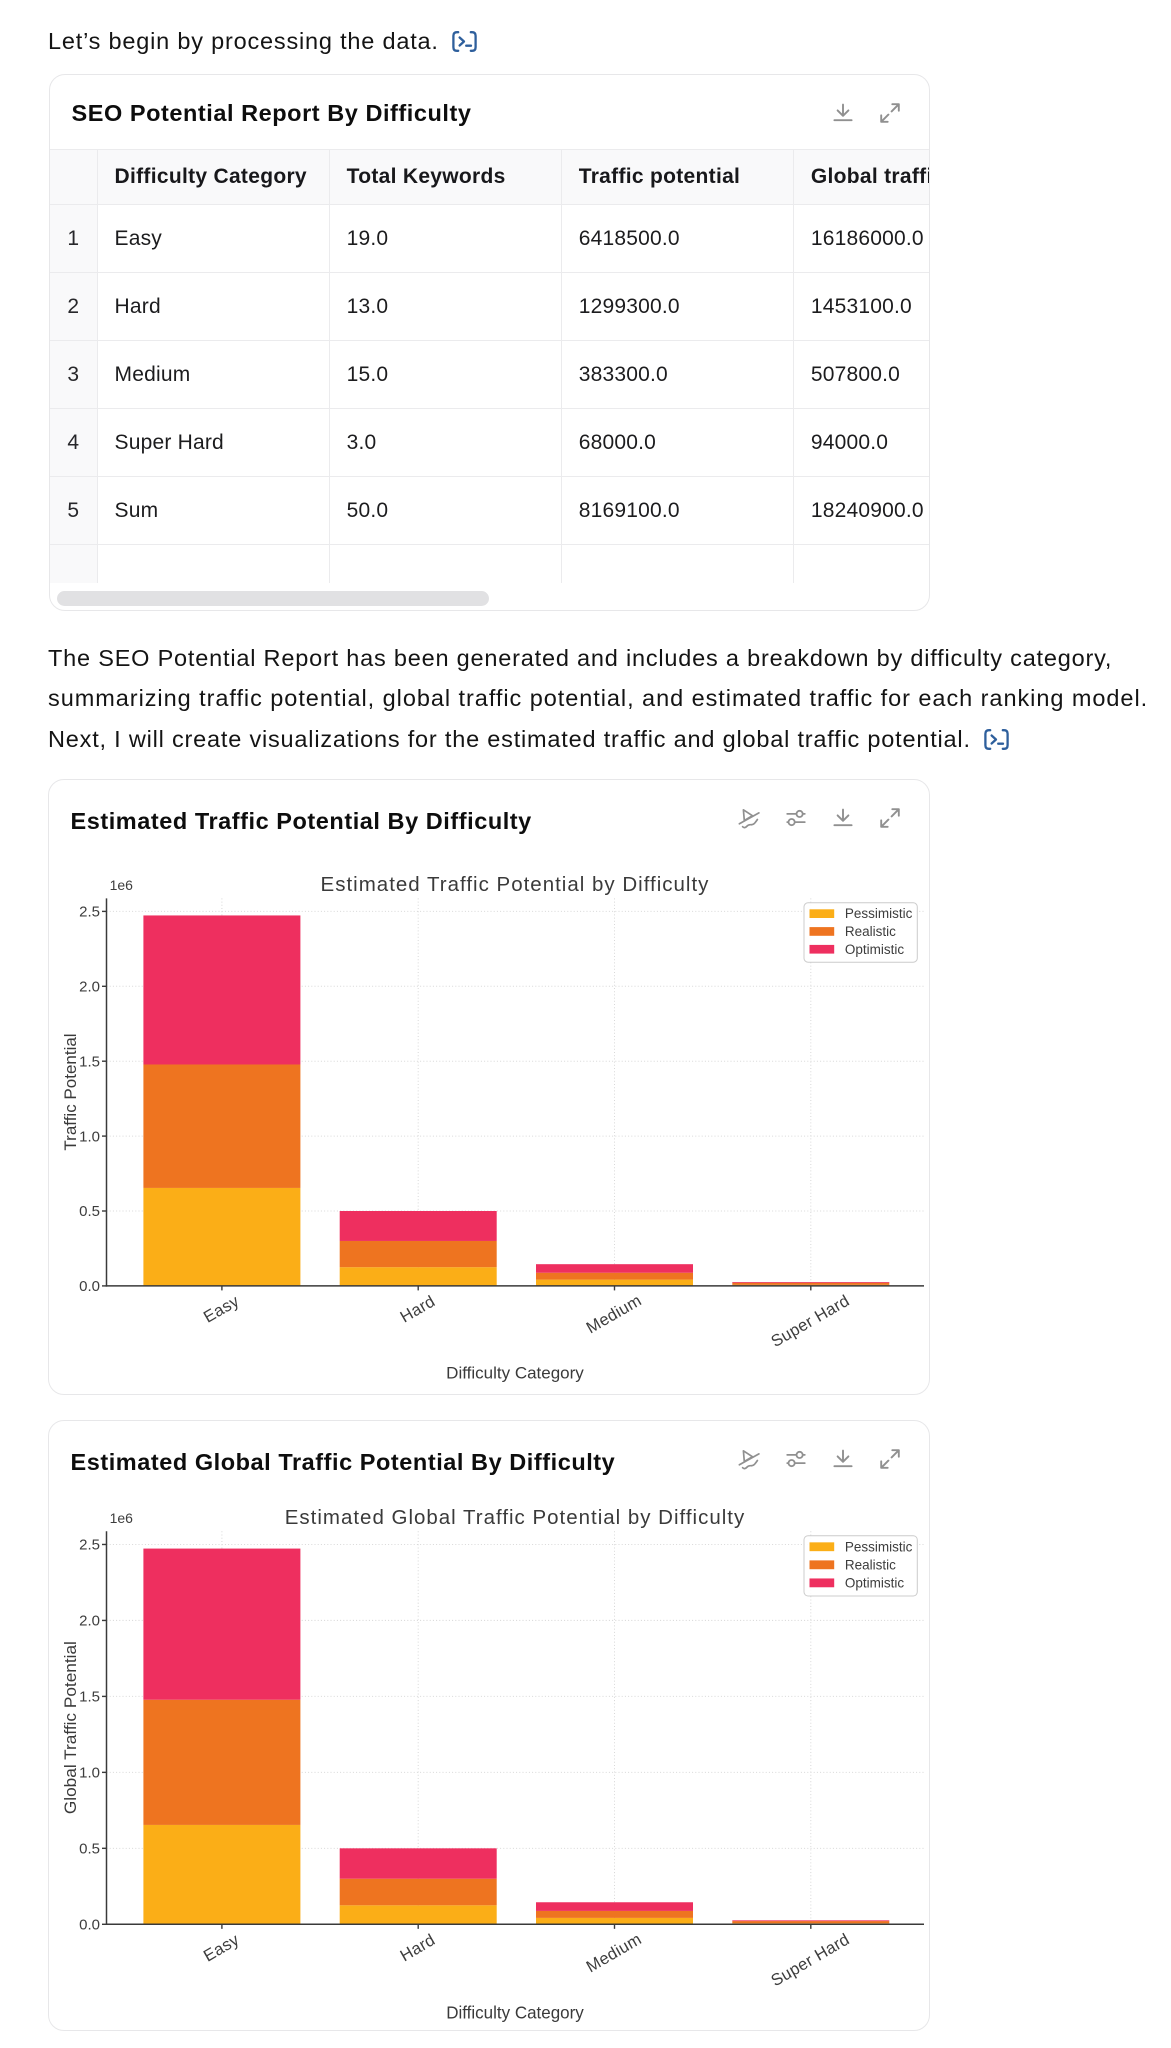  I want to click on svg-text: Traffic Potential, so click(70, 1091).